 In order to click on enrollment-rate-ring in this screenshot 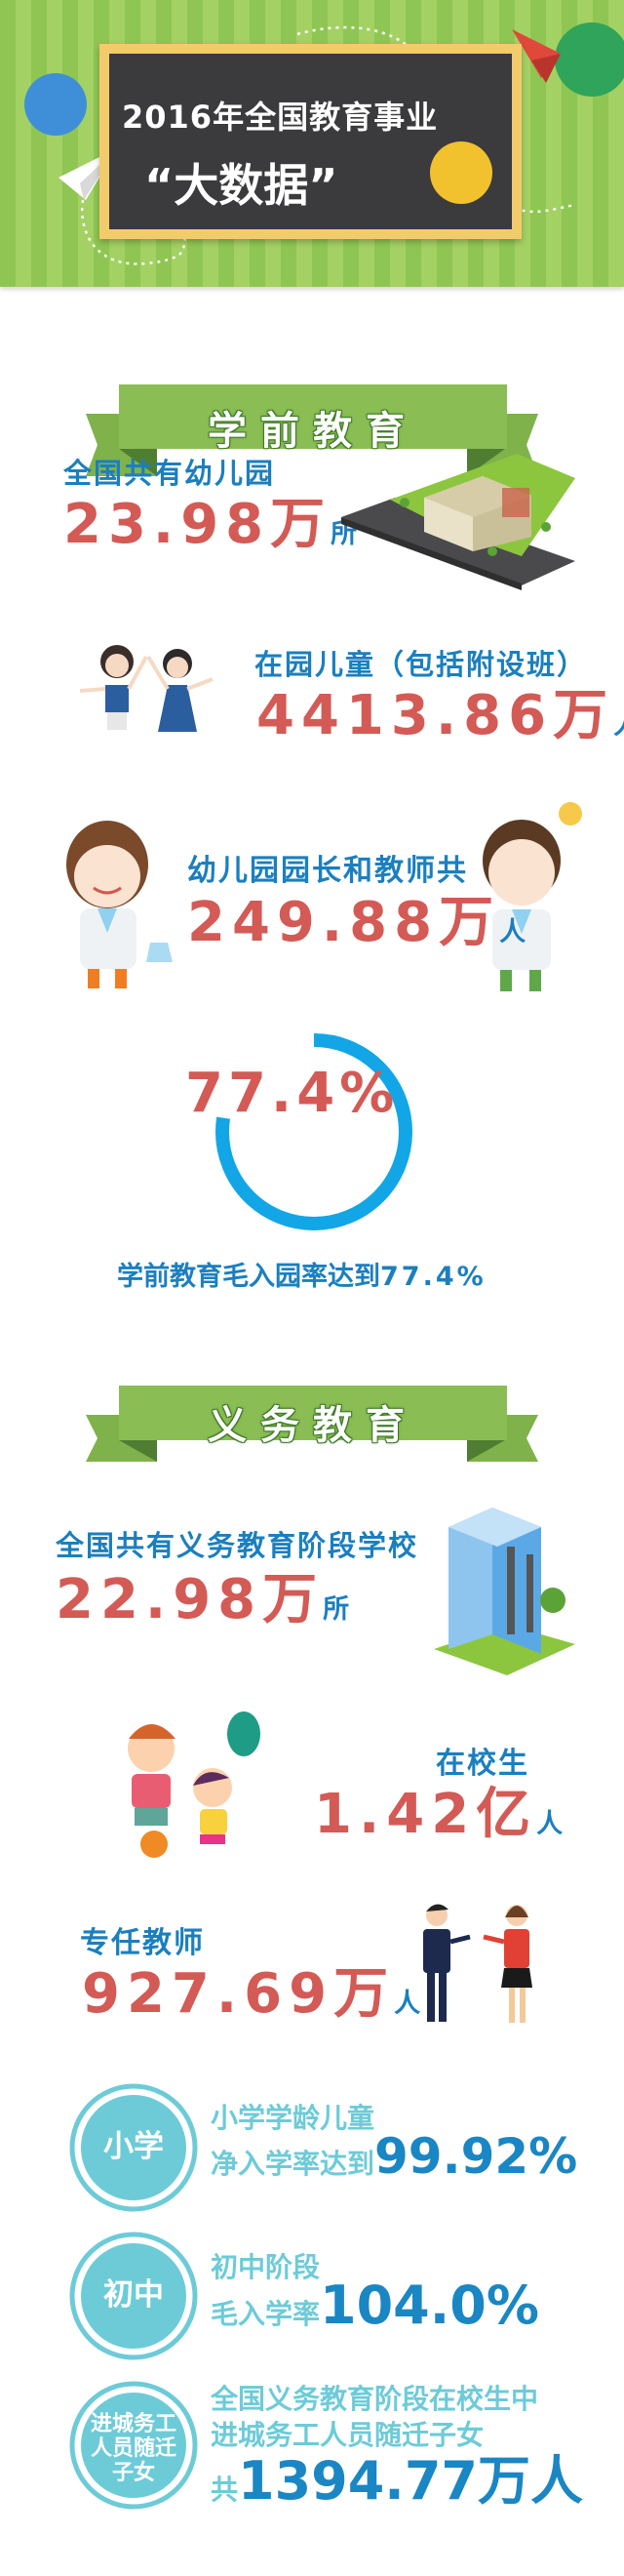, I will do `click(313, 1131)`.